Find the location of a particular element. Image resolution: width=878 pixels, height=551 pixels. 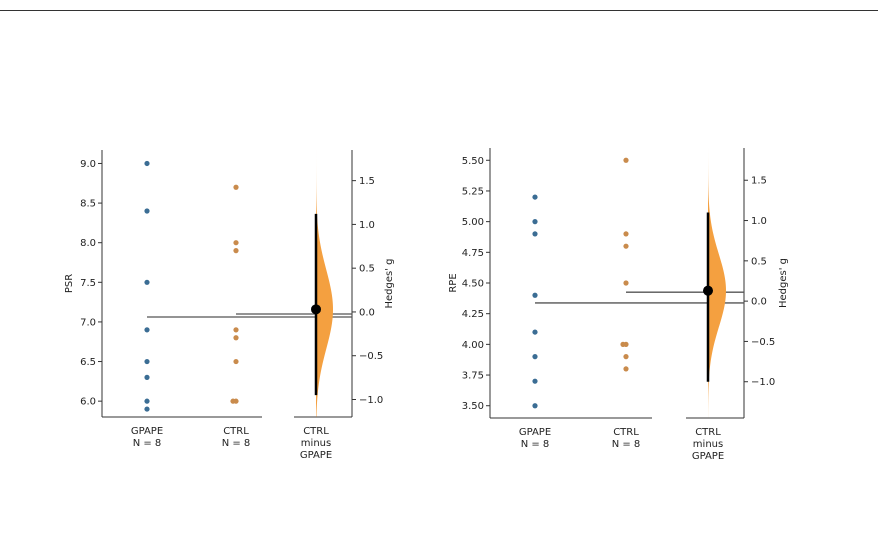

y-axis-label: PSR is located at coordinates (69, 283).